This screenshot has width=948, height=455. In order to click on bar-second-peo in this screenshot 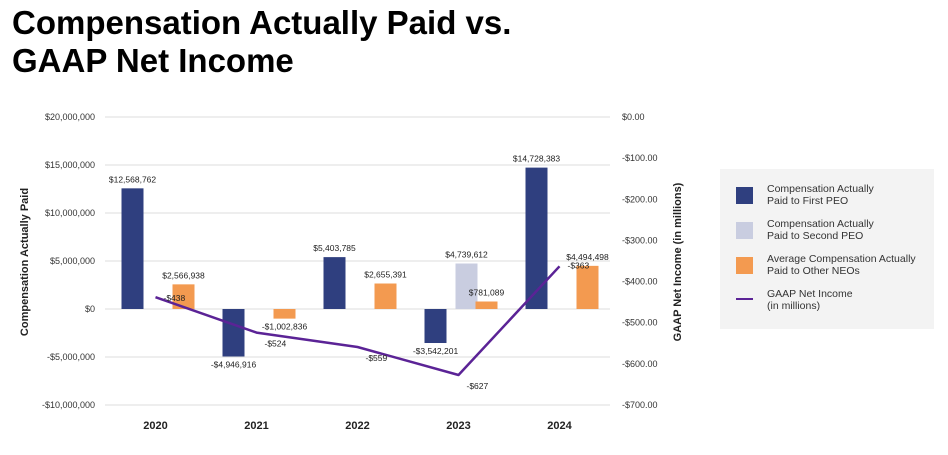, I will do `click(466, 286)`.